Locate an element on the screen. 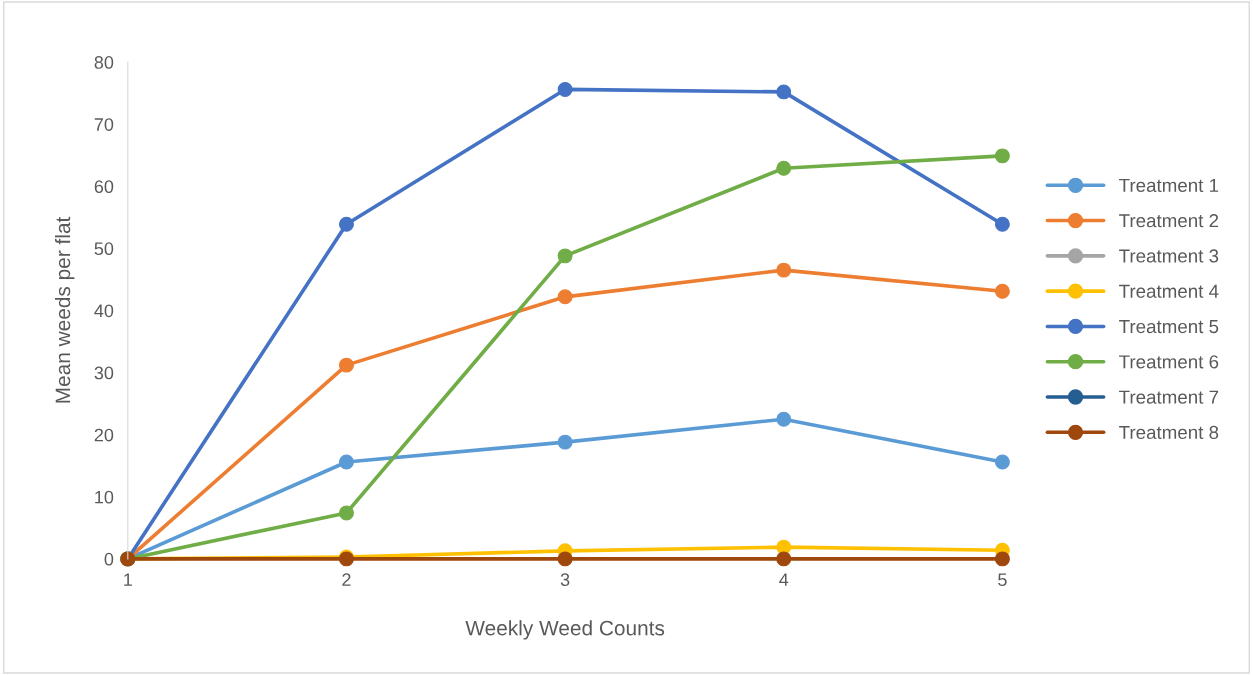  legend-label: Treatment 1 is located at coordinates (1169, 185).